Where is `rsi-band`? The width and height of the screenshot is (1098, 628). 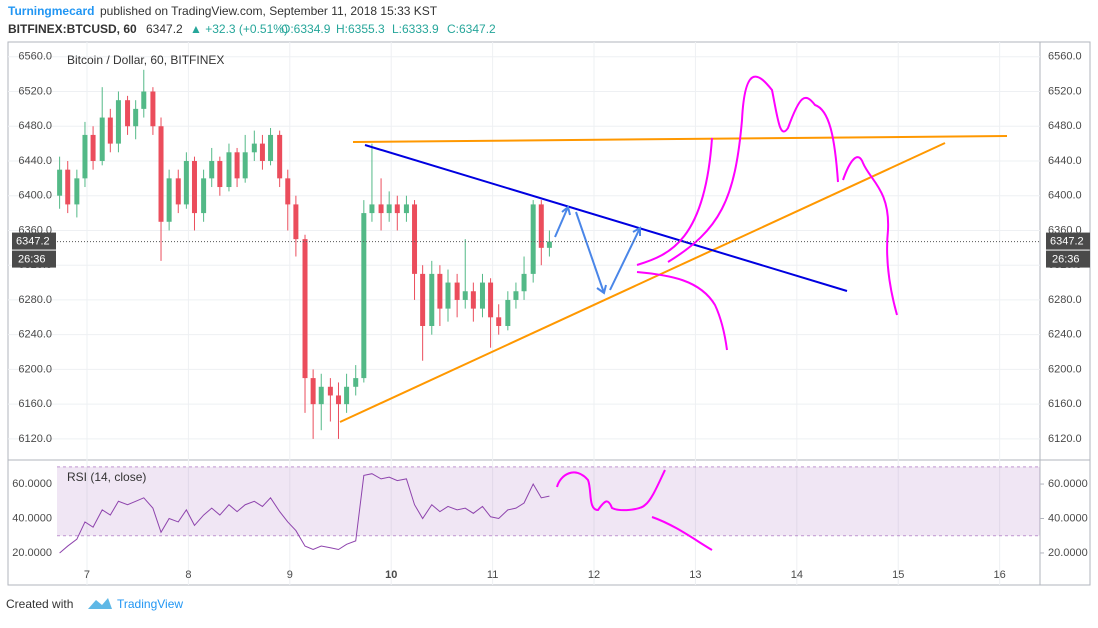 rsi-band is located at coordinates (548, 501).